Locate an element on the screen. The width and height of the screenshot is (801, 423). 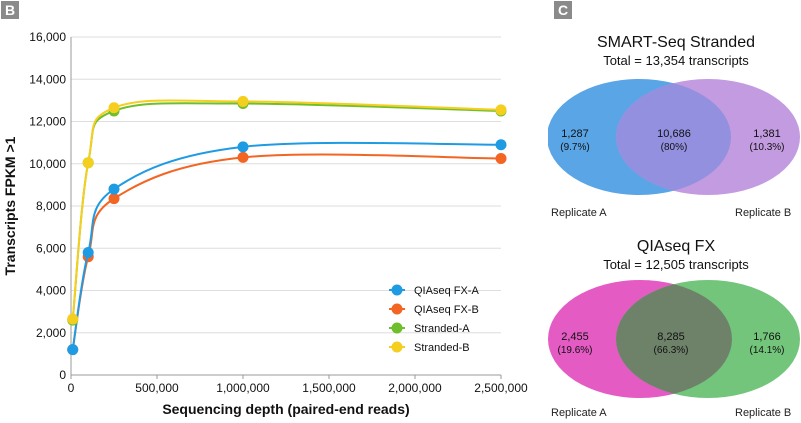
venn-qia-left-count: 2,455 is located at coordinates (575, 337).